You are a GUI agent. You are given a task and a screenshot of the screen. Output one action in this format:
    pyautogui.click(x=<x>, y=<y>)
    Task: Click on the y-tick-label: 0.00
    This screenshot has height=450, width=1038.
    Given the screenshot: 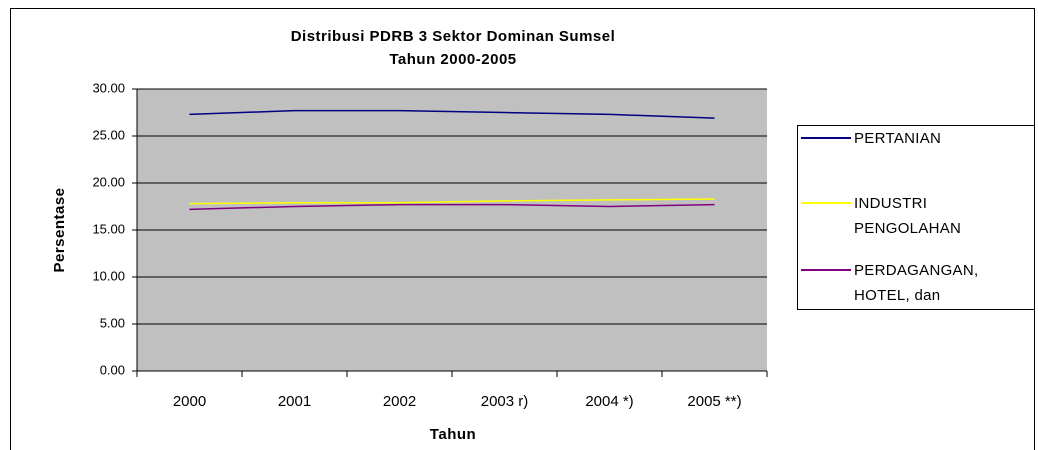 What is the action you would take?
    pyautogui.click(x=112, y=369)
    